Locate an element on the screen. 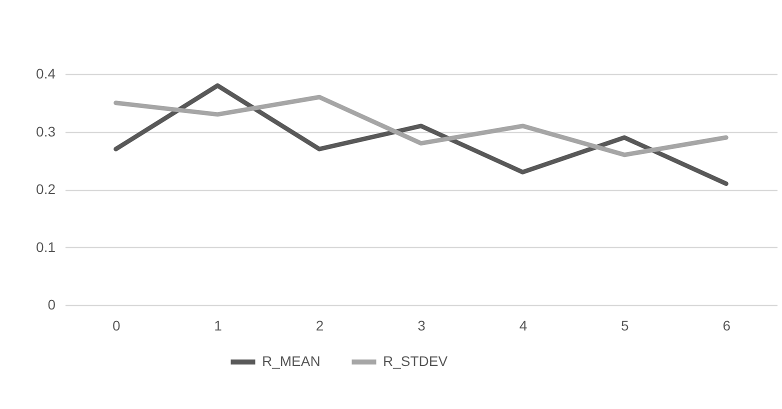 Image resolution: width=782 pixels, height=409 pixels. x-tick-label: 0 is located at coordinates (116, 326).